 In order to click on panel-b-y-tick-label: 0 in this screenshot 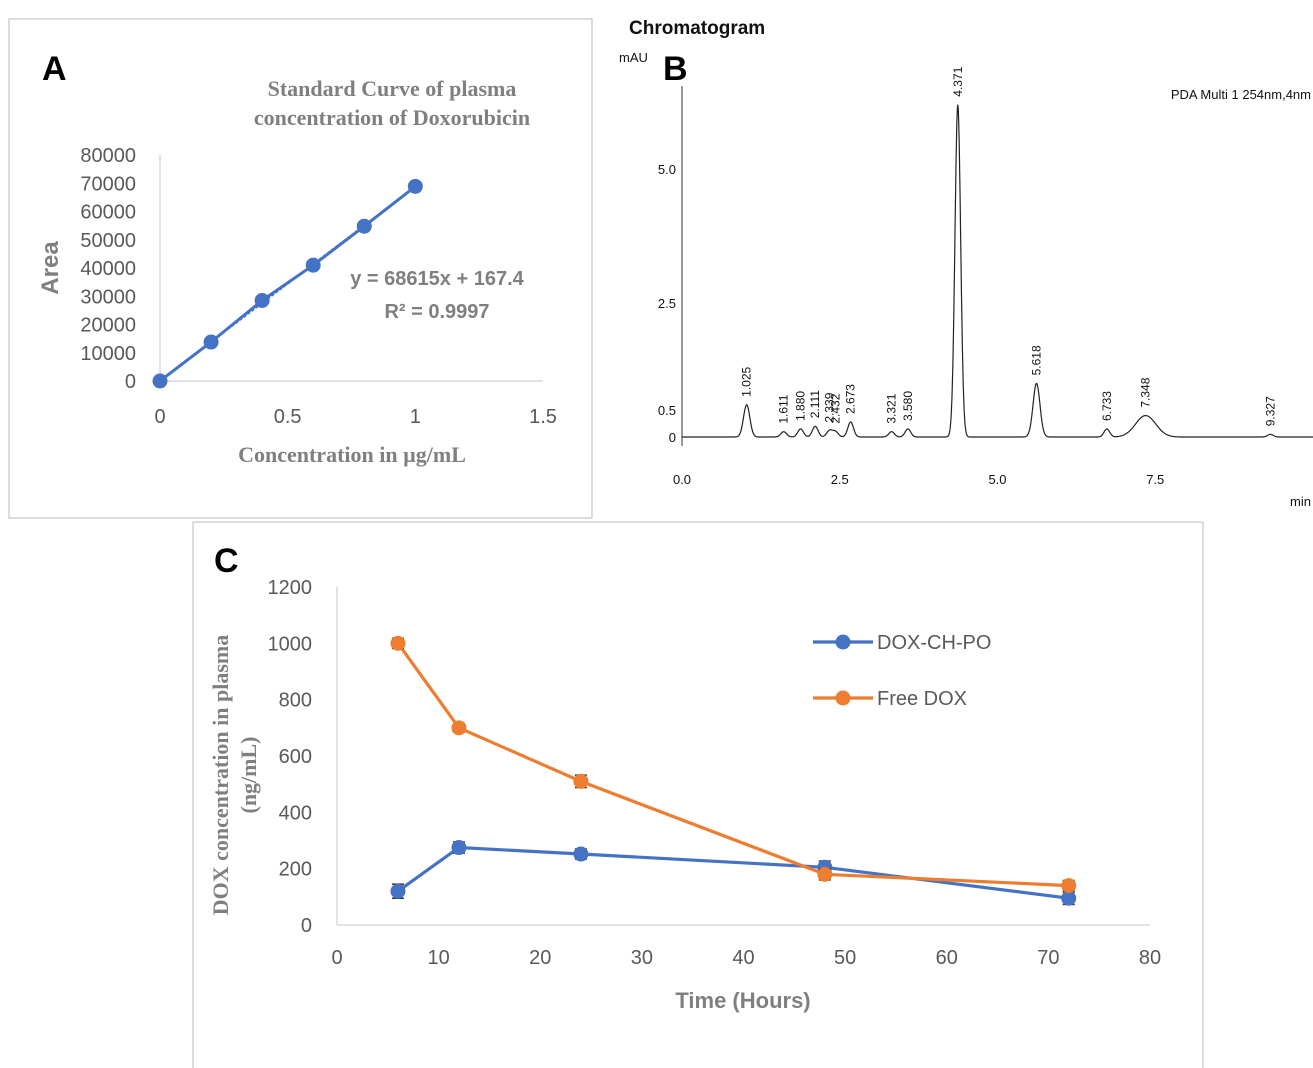, I will do `click(672, 437)`.